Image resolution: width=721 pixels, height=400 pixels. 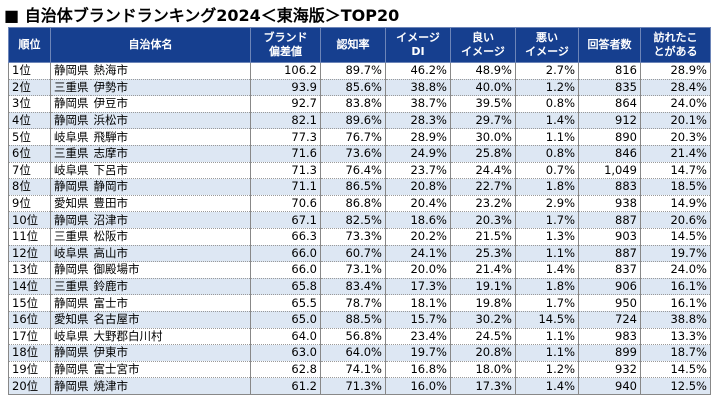 What do you see at coordinates (29, 121) in the screenshot?
I see `table-cell: 4位` at bounding box center [29, 121].